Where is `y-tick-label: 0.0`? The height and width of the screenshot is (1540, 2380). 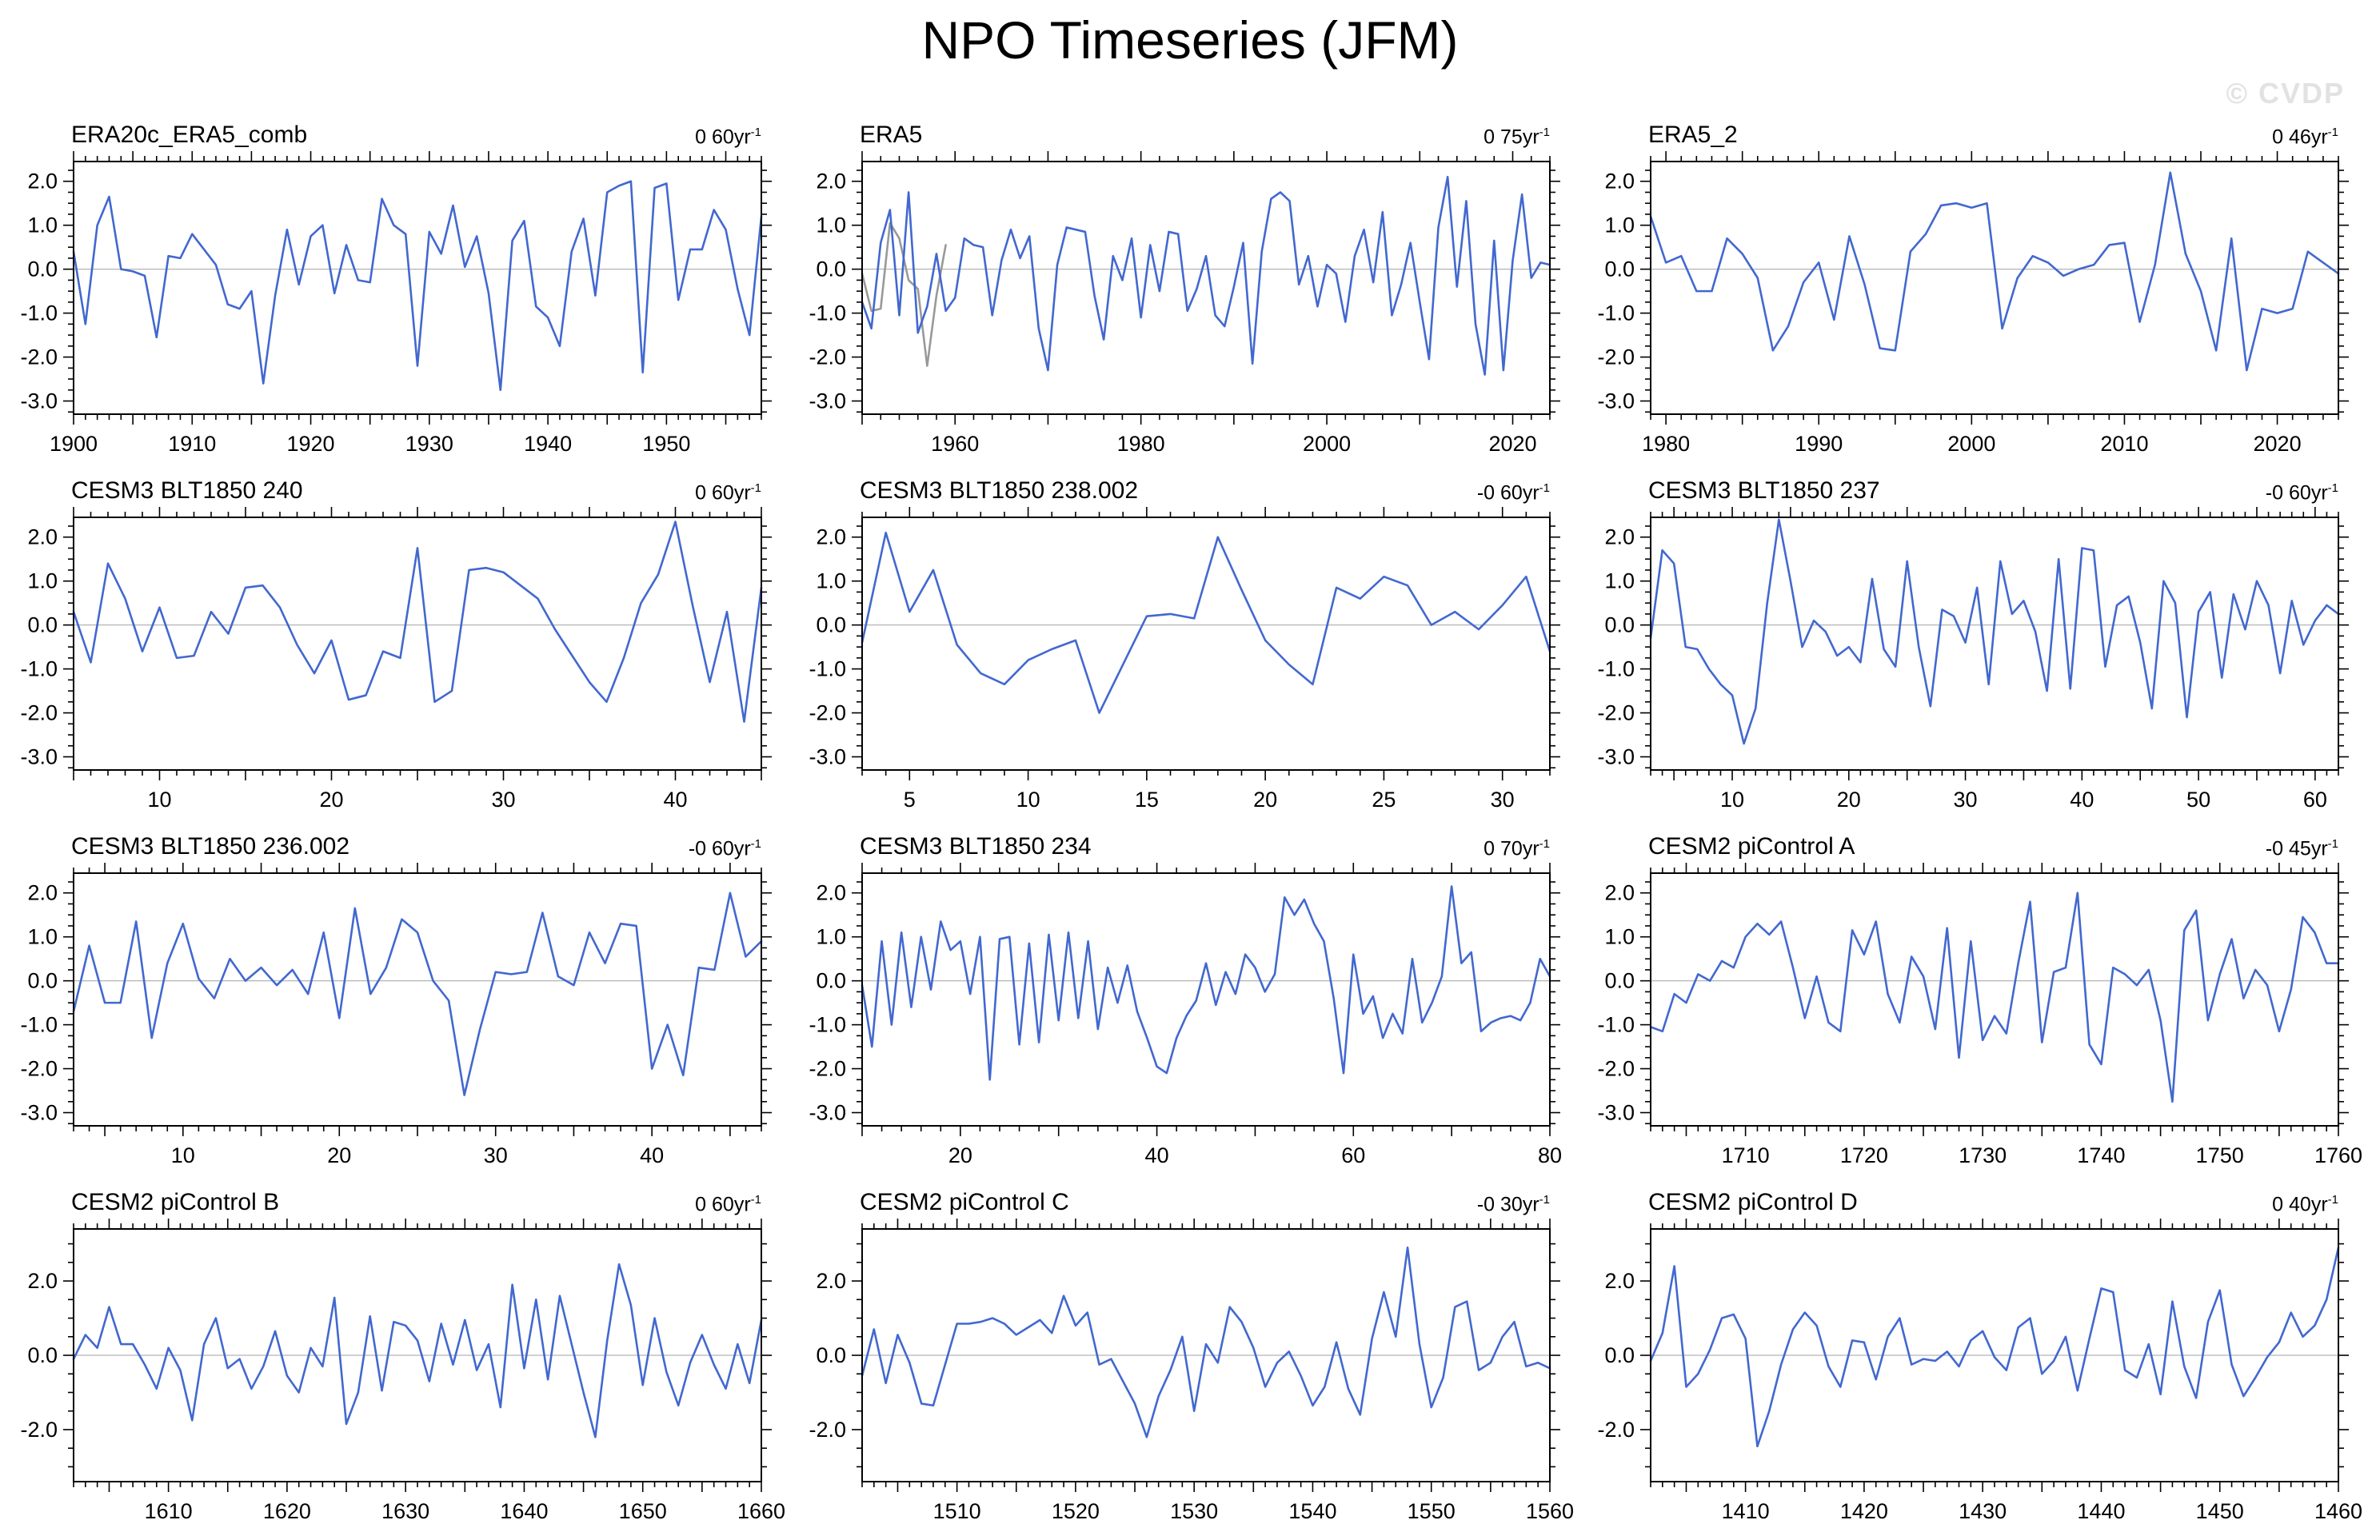 y-tick-label: 0.0 is located at coordinates (42, 269).